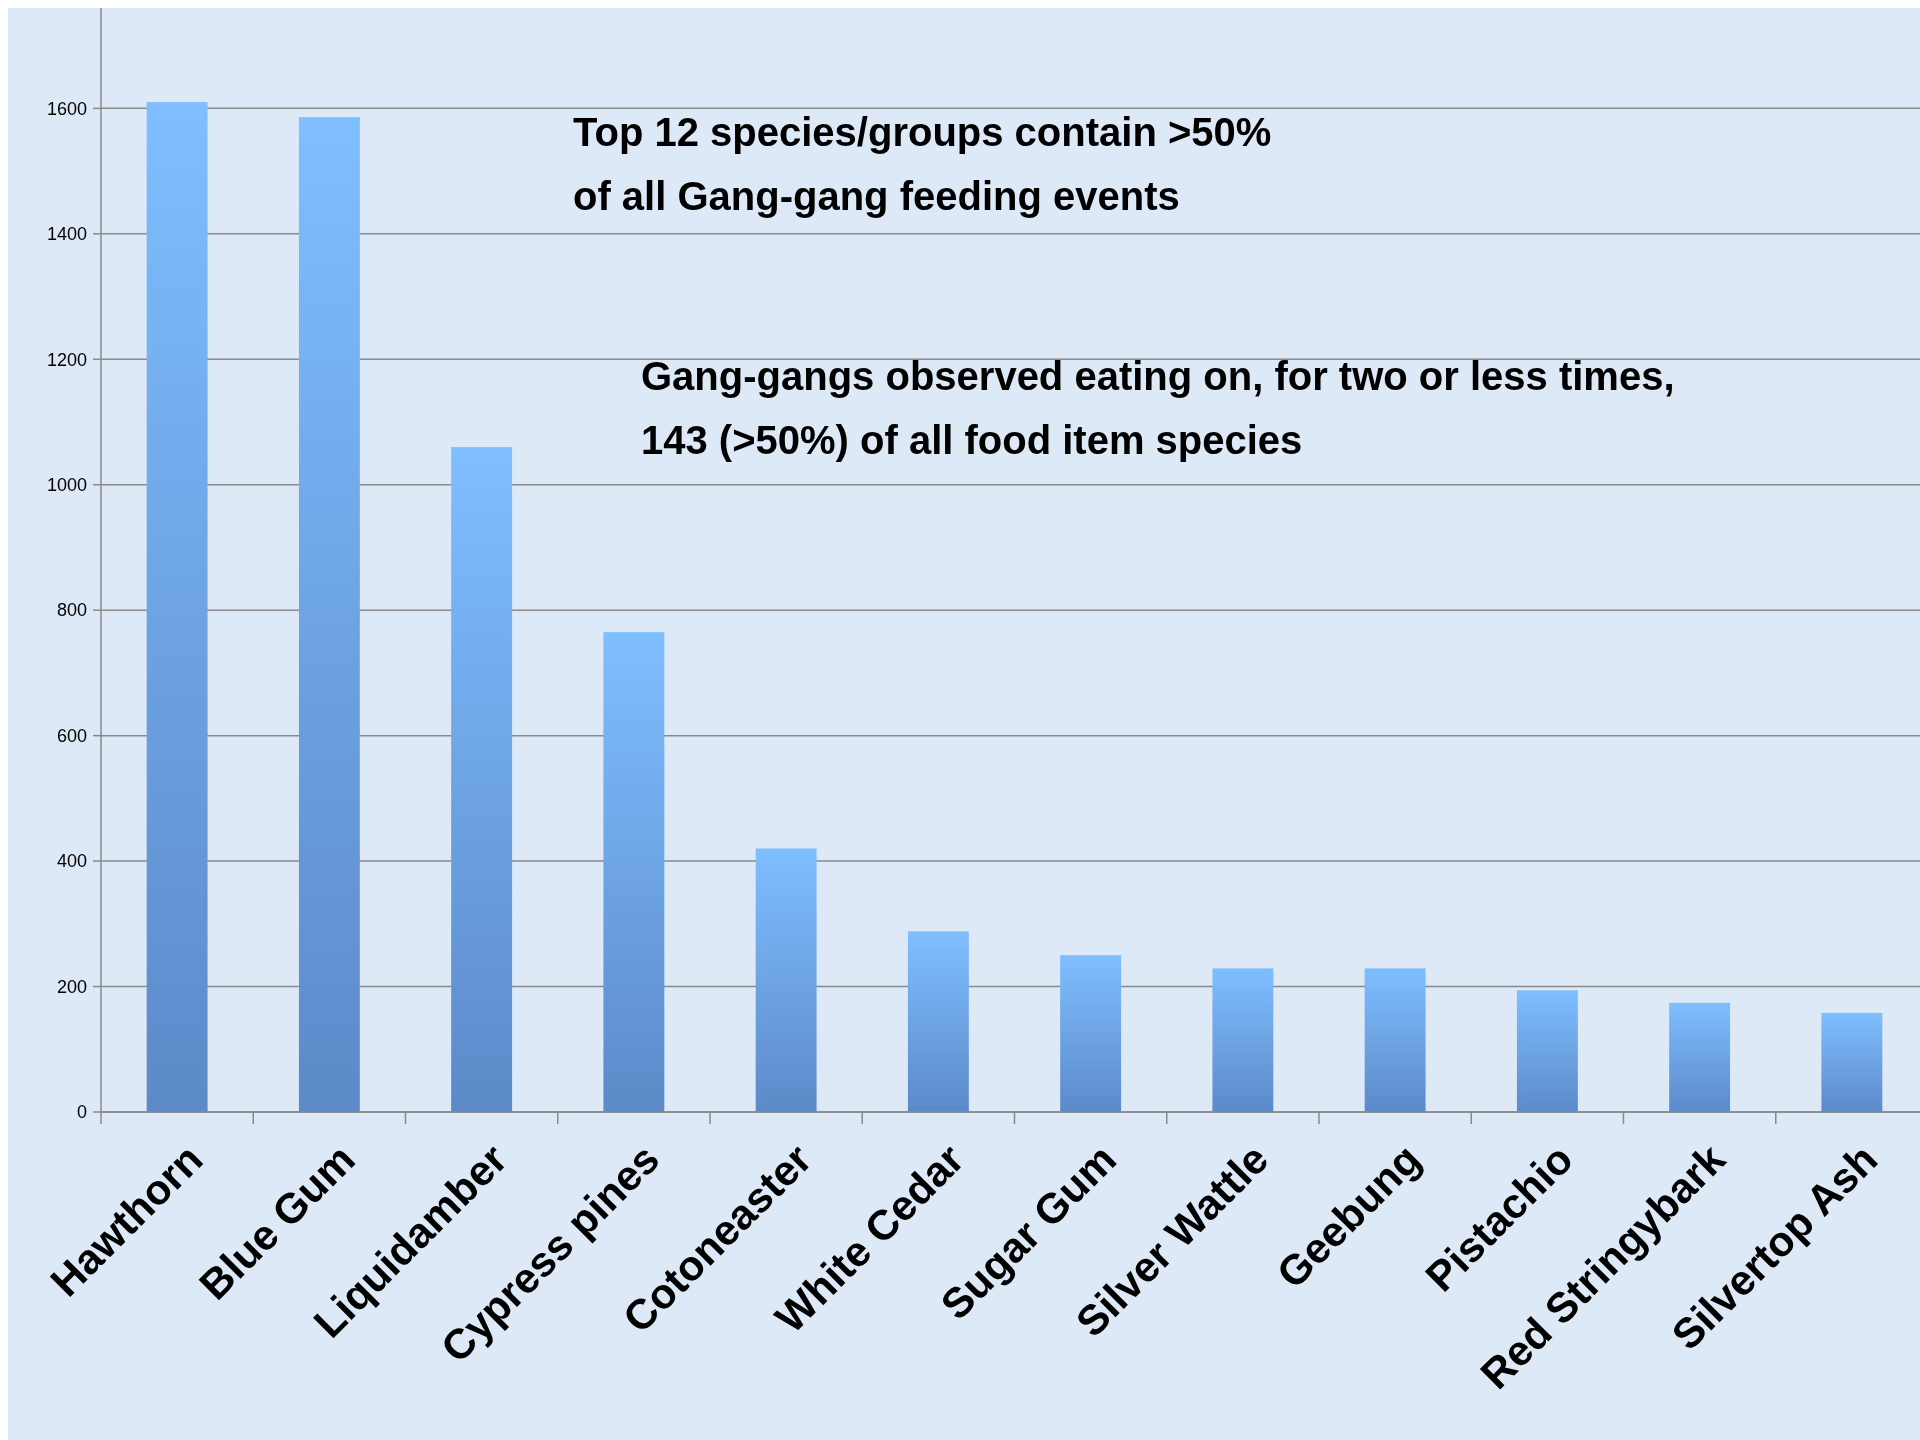  Describe the element at coordinates (66, 359) in the screenshot. I see `y-tick-label: 1200` at that location.